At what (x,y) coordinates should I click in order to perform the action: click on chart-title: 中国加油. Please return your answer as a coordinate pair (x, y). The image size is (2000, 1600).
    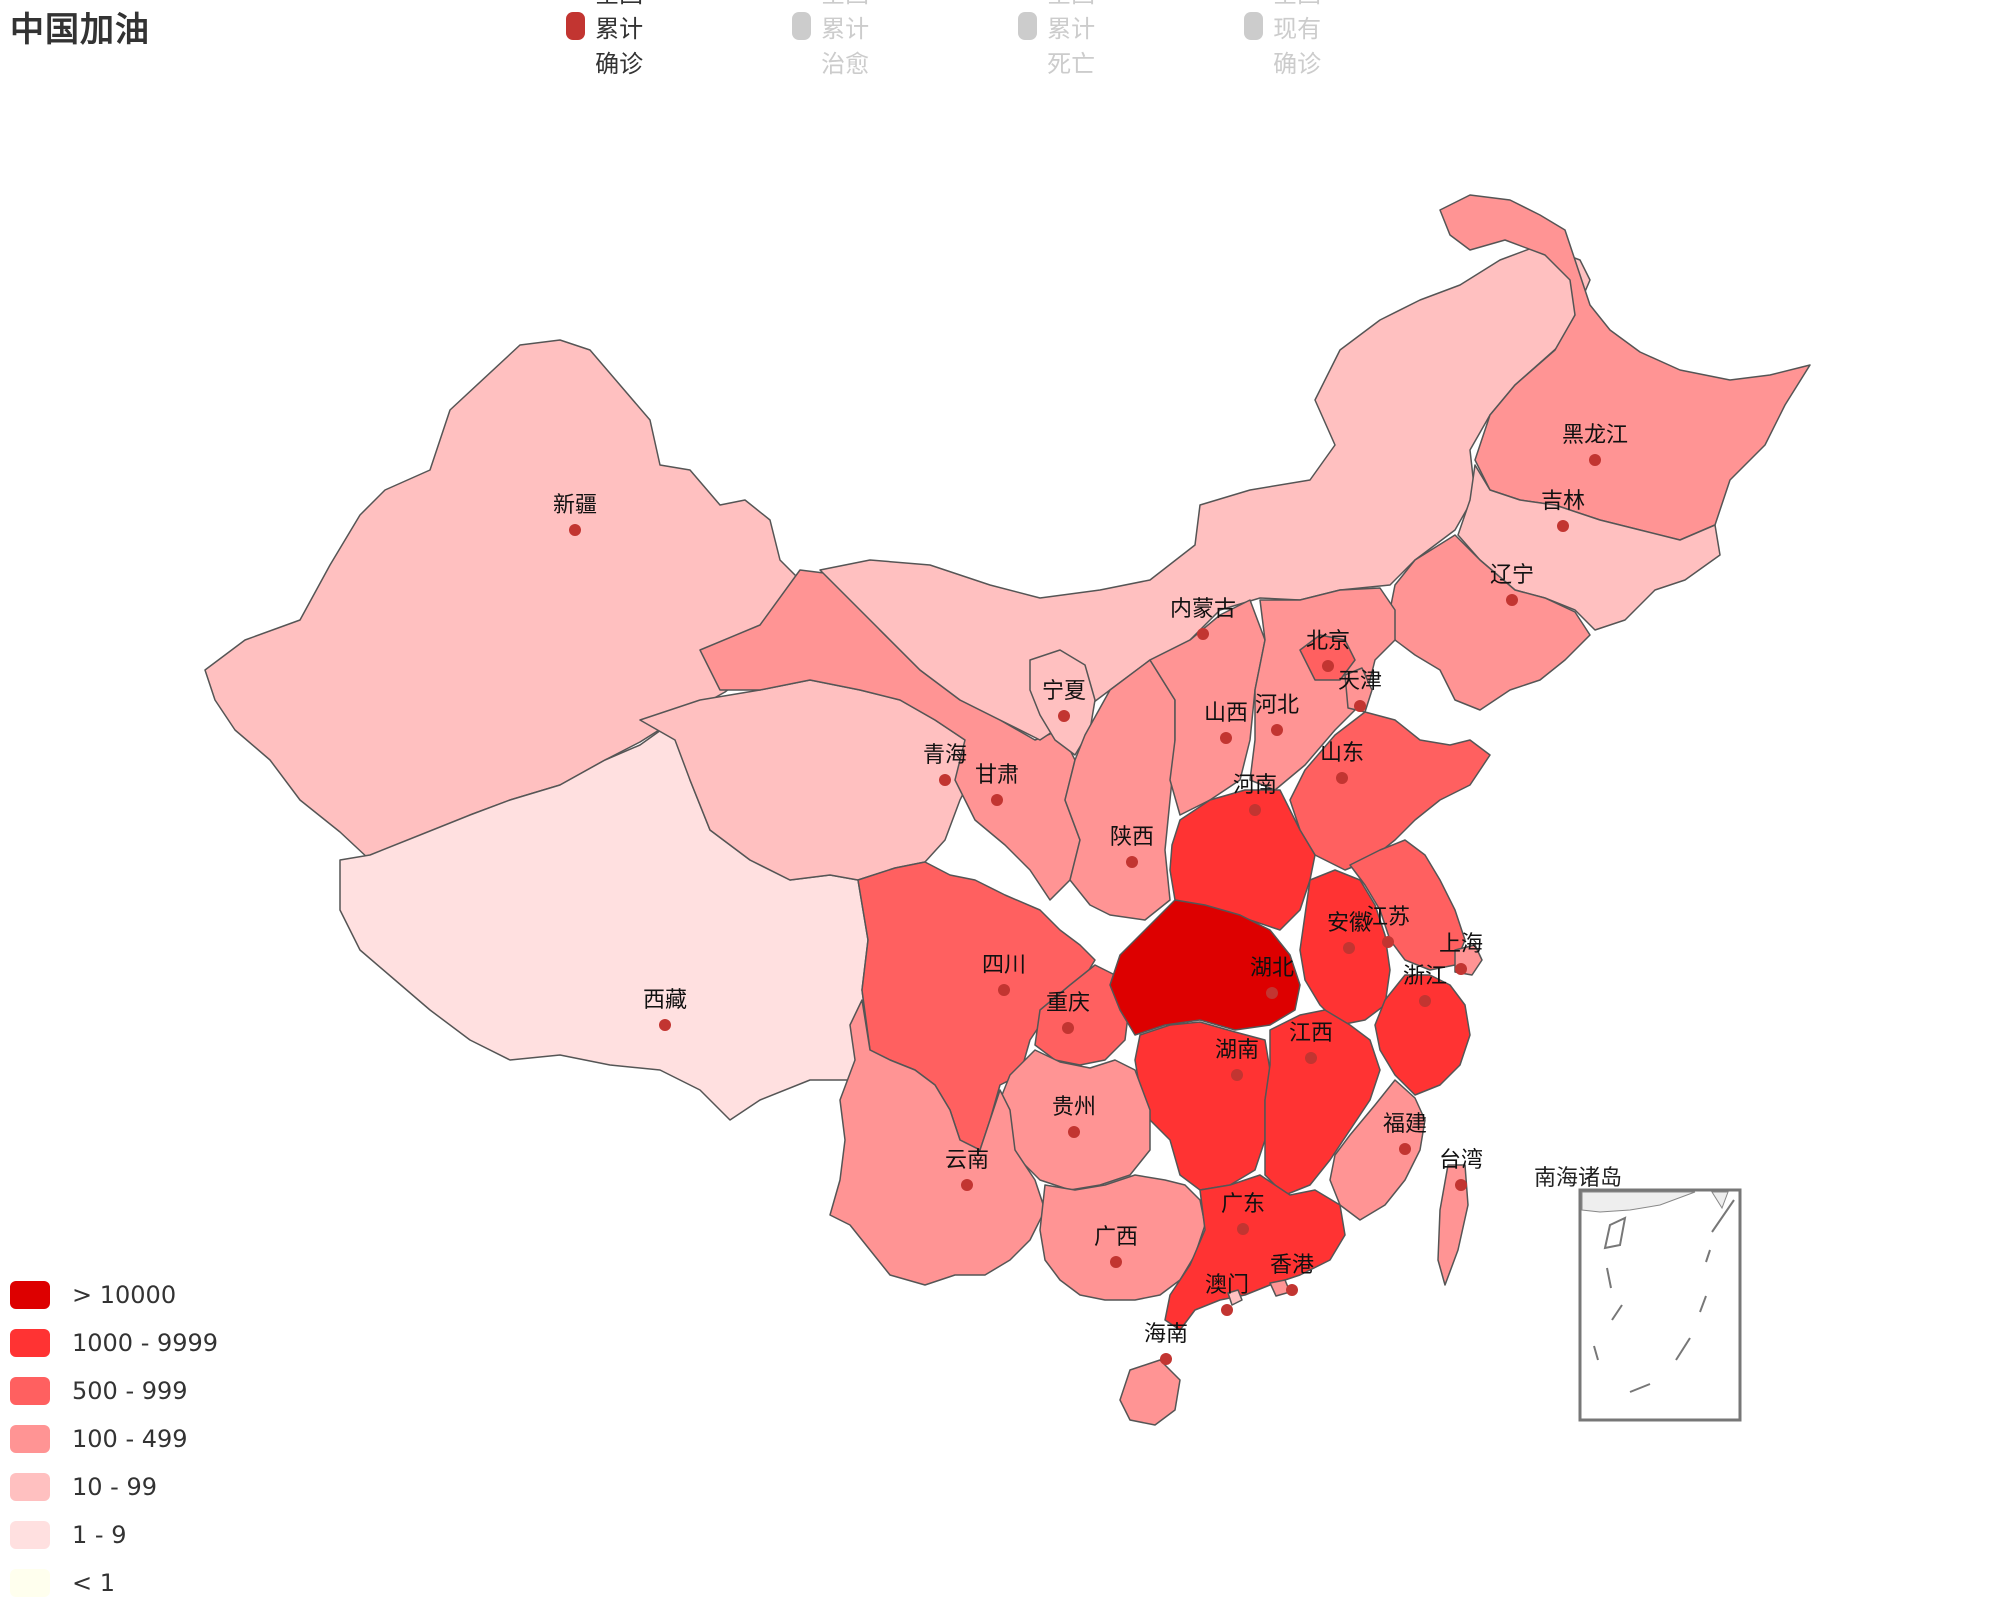
    Looking at the image, I should click on (80, 30).